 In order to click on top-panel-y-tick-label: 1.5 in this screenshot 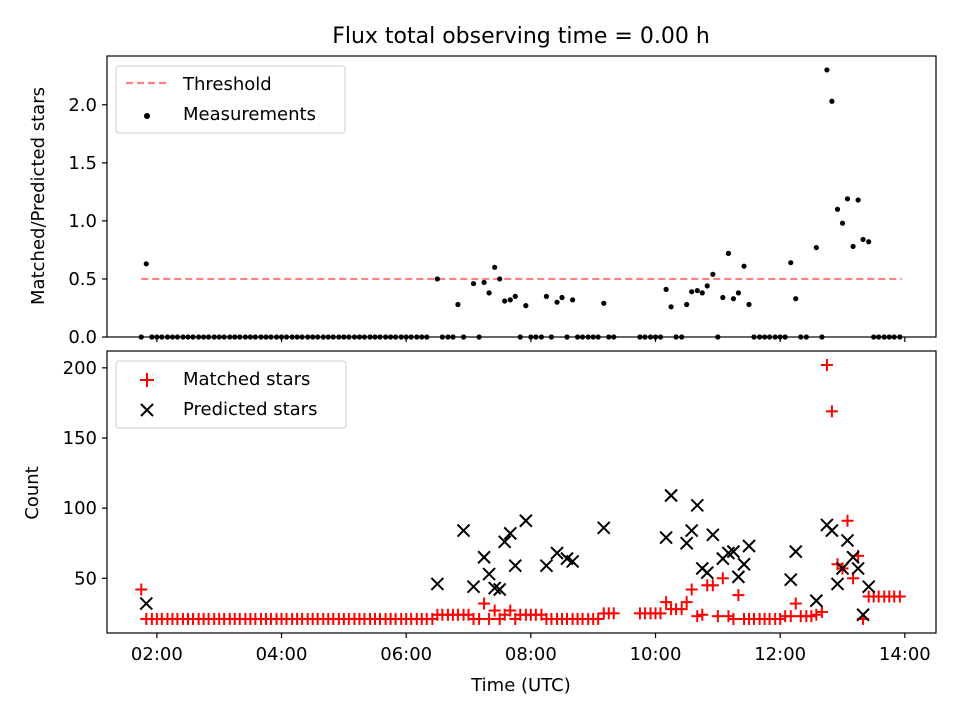, I will do `click(82, 163)`.